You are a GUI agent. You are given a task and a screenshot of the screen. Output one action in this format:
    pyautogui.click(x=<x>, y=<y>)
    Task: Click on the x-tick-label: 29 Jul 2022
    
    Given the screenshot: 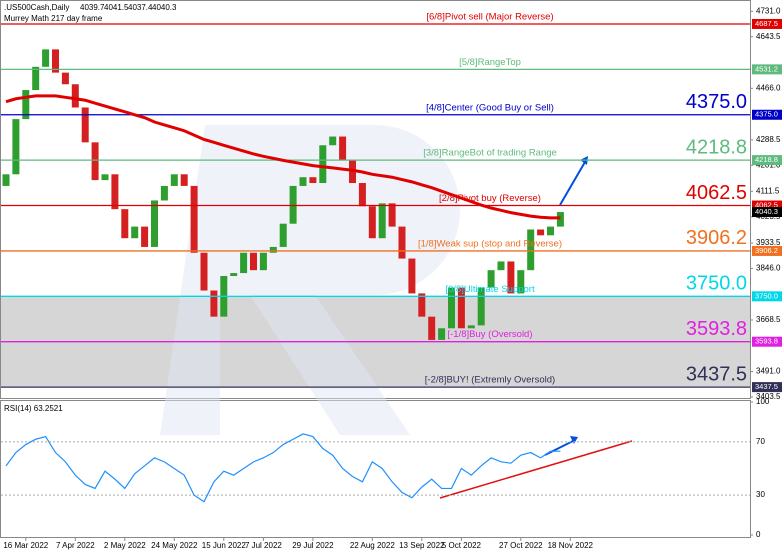 What is the action you would take?
    pyautogui.click(x=313, y=545)
    